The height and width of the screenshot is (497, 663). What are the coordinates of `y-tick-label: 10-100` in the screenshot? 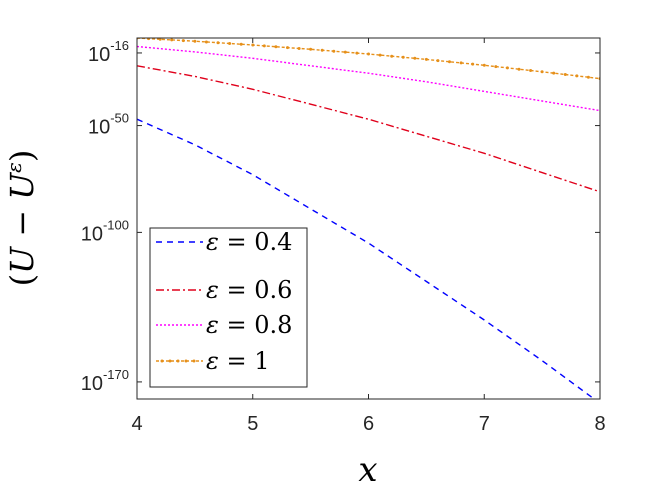 It's located at (105, 231).